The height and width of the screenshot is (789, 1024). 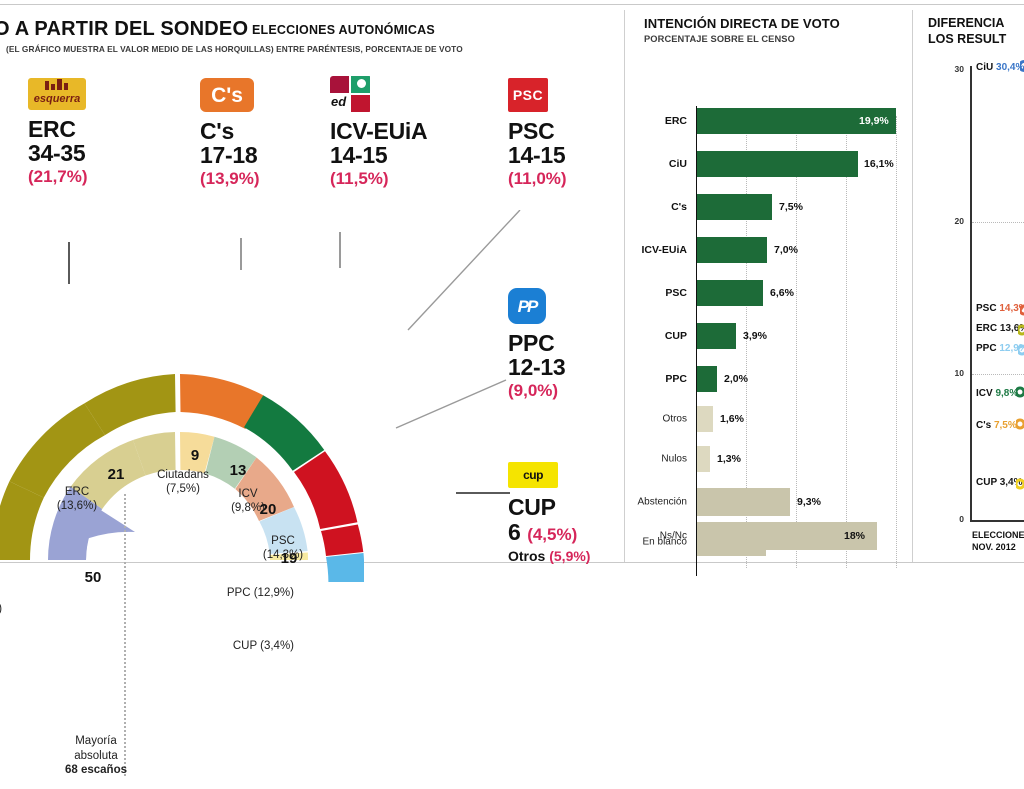 What do you see at coordinates (1010, 67) in the screenshot?
I see `right-value-ciu: 30,4%` at bounding box center [1010, 67].